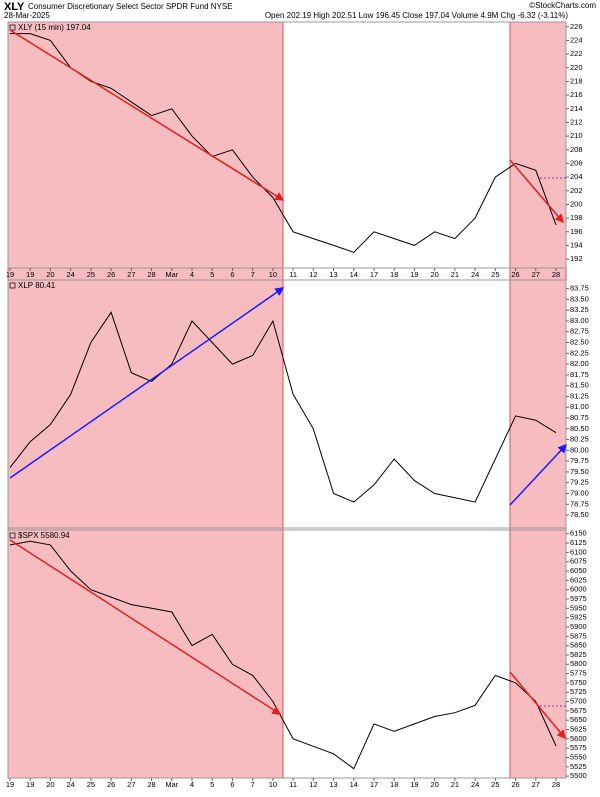 This screenshot has width=600, height=797. Describe the element at coordinates (579, 492) in the screenshot. I see `y-tick-label: 79.00` at that location.